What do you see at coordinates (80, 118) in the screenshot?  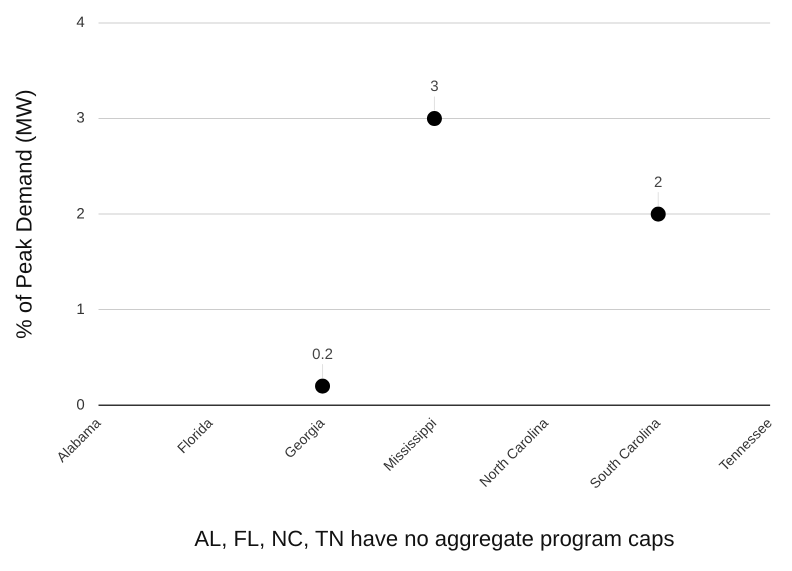 I see `y-tick-label: 3` at bounding box center [80, 118].